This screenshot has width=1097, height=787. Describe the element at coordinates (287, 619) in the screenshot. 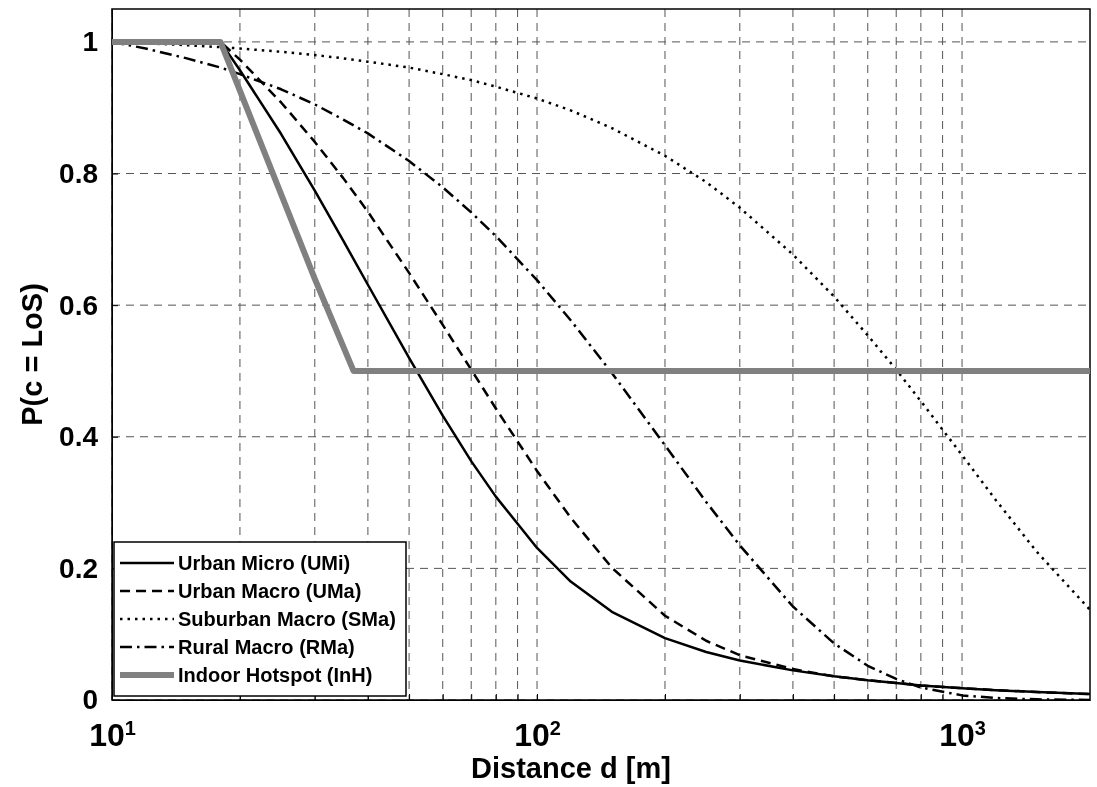

I see `legend-label: Suburban Macro (SMa)` at that location.